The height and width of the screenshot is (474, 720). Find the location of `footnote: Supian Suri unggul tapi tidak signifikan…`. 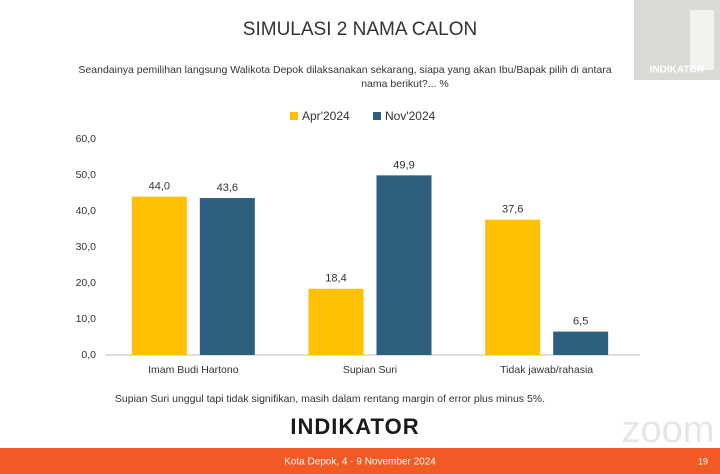

footnote: Supian Suri unggul tapi tidak signifikan… is located at coordinates (330, 399).